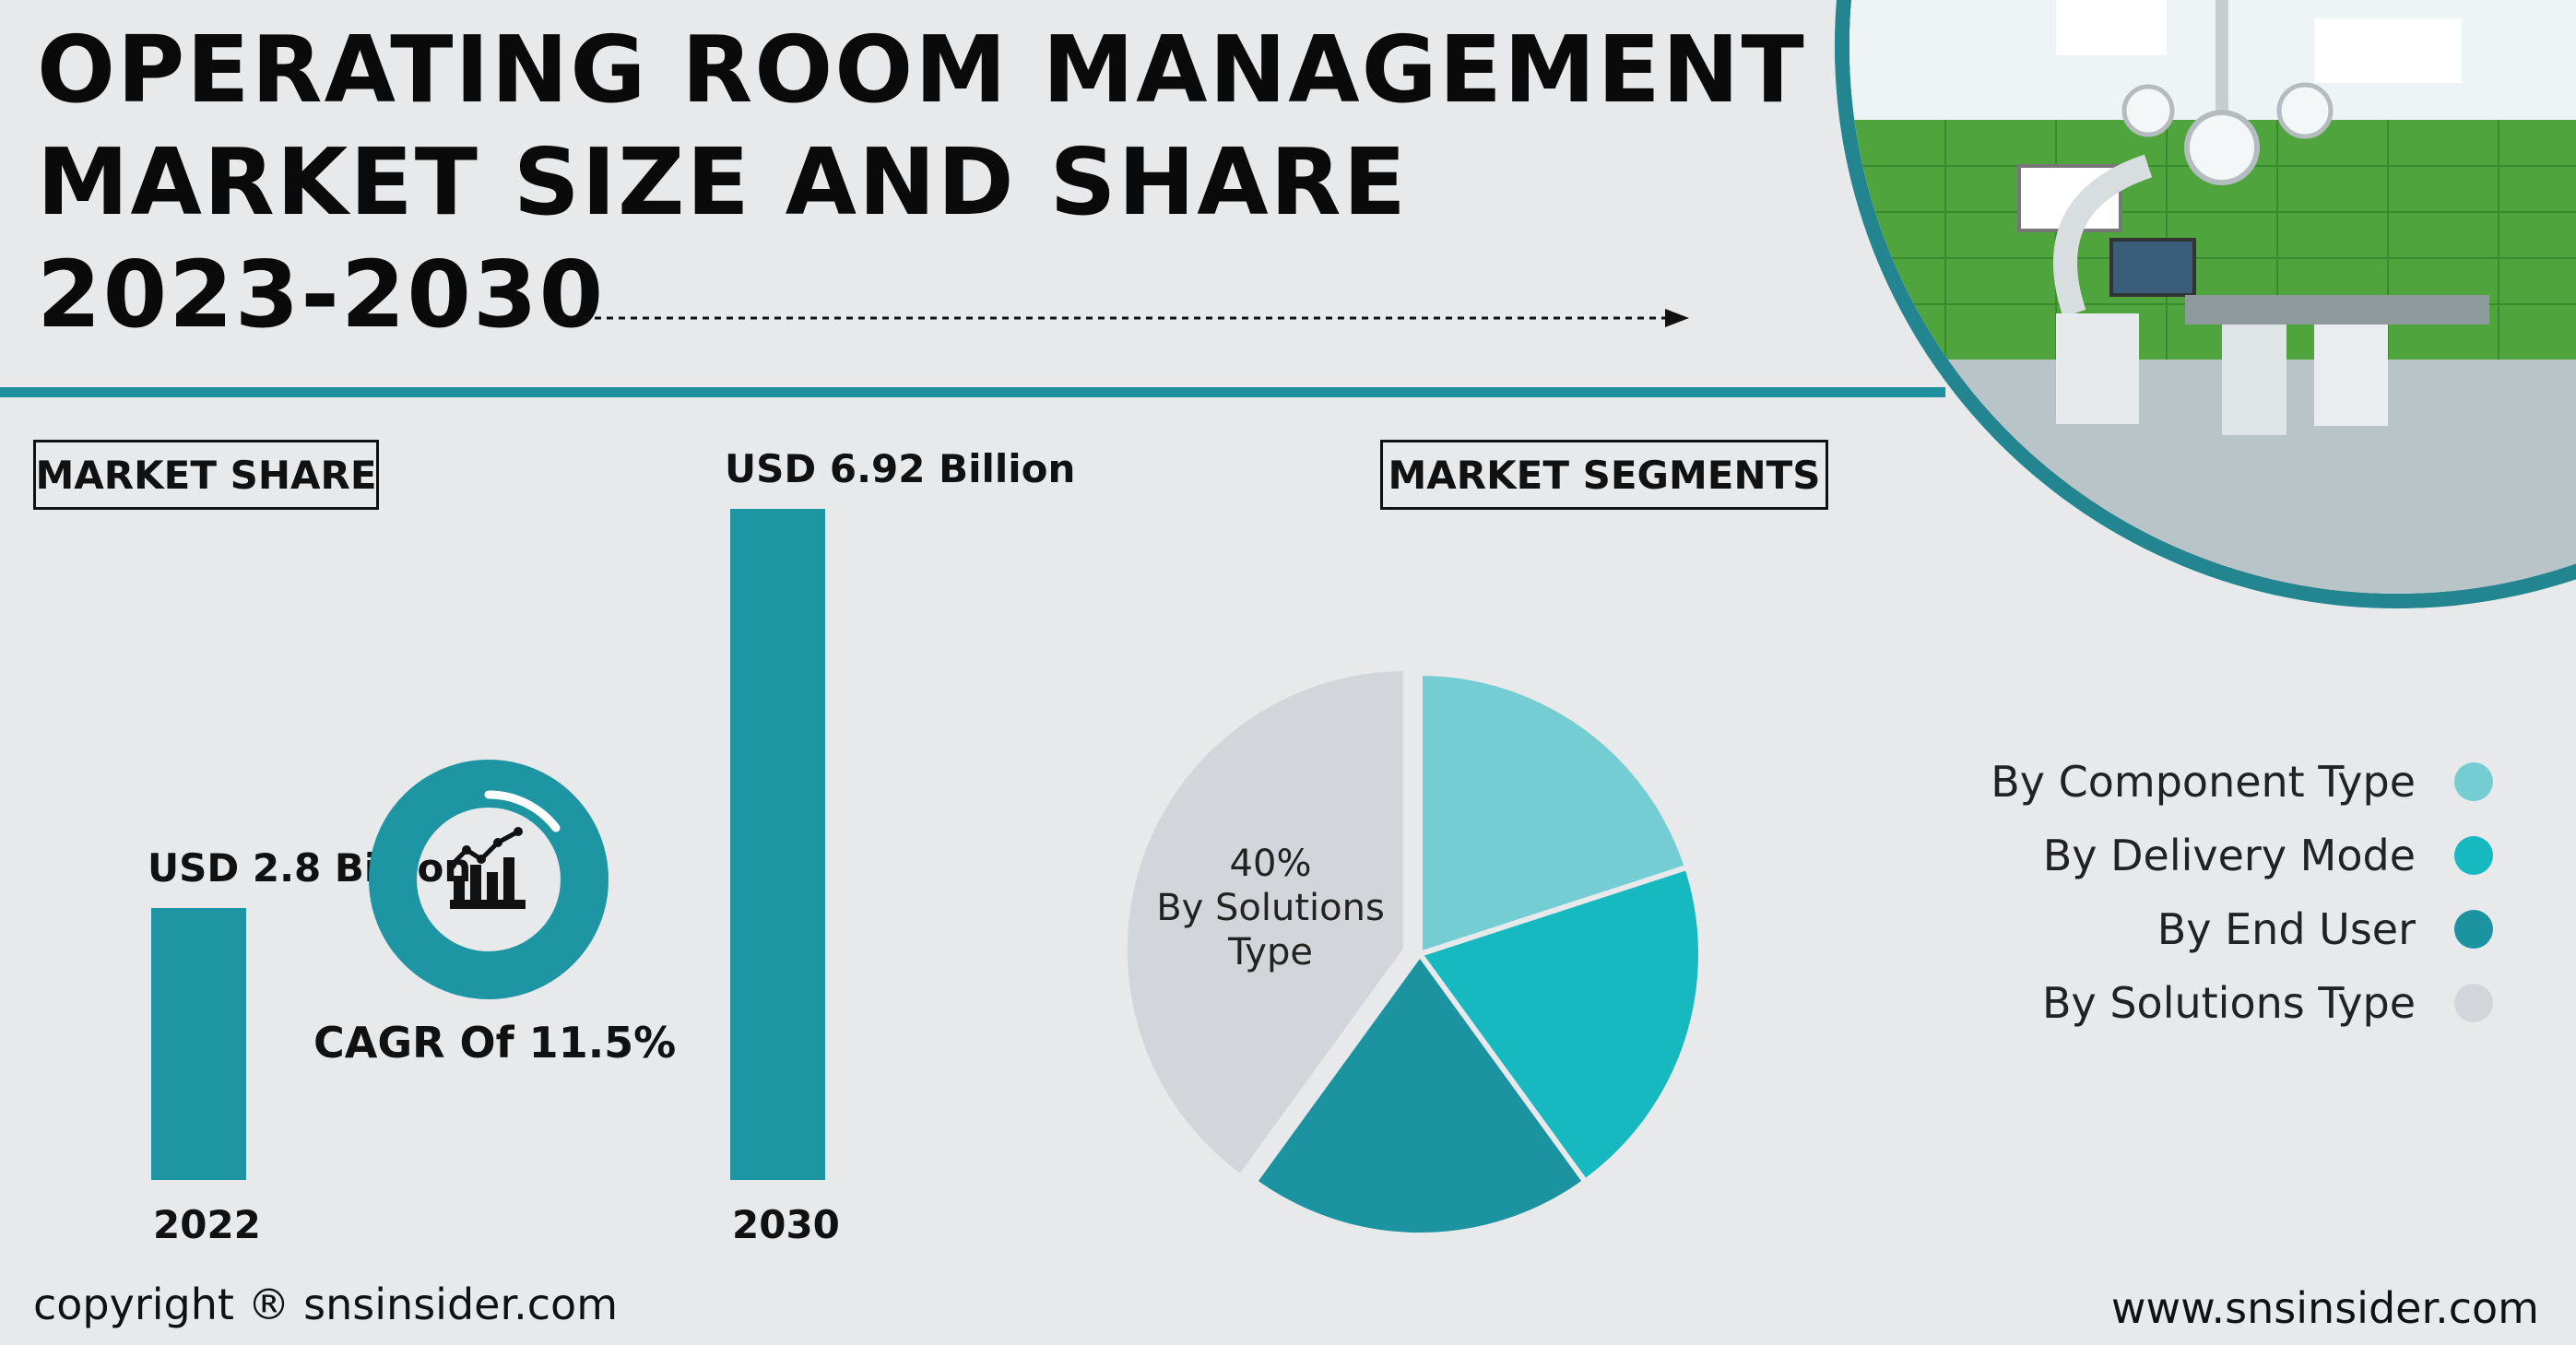 This screenshot has width=2576, height=1345. I want to click on cagr-ring, so click(489, 879).